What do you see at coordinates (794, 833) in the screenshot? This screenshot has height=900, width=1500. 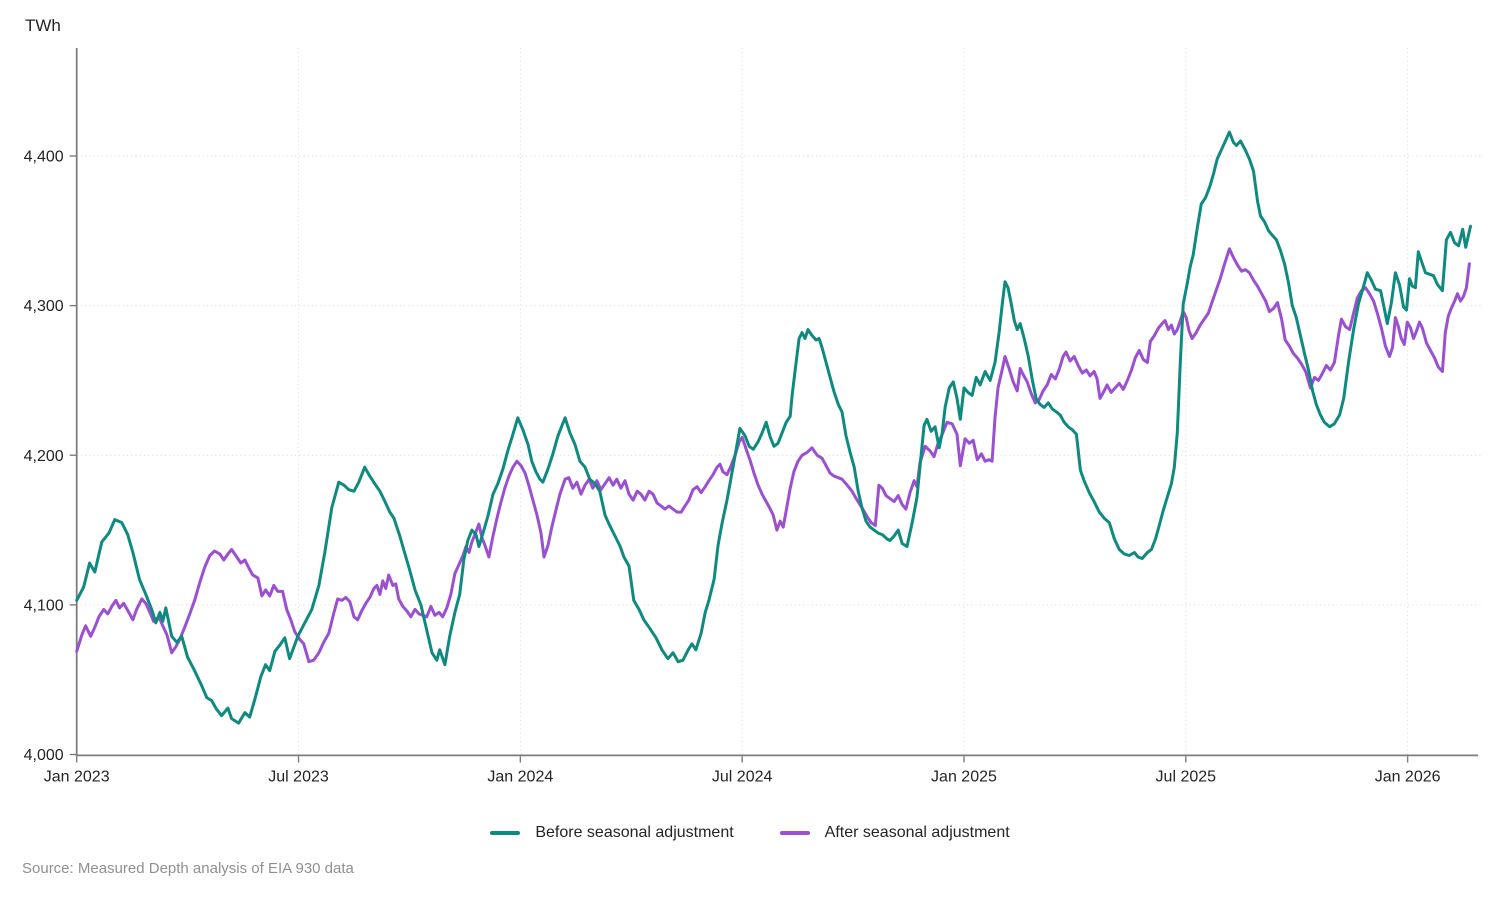 I see `legend-swatch-after-icon` at bounding box center [794, 833].